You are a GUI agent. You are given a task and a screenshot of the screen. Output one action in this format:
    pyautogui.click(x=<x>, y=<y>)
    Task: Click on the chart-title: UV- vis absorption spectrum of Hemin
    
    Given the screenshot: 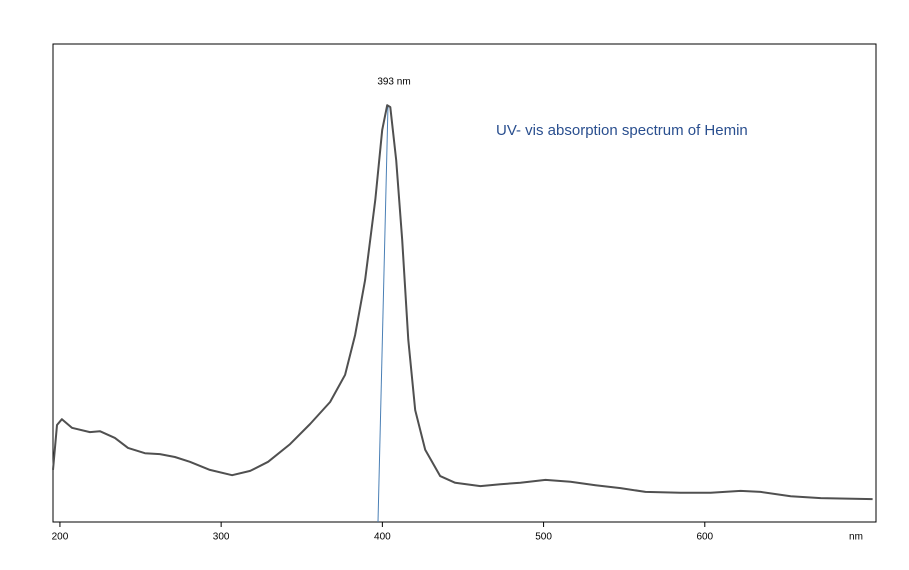 What is the action you would take?
    pyautogui.click(x=622, y=130)
    